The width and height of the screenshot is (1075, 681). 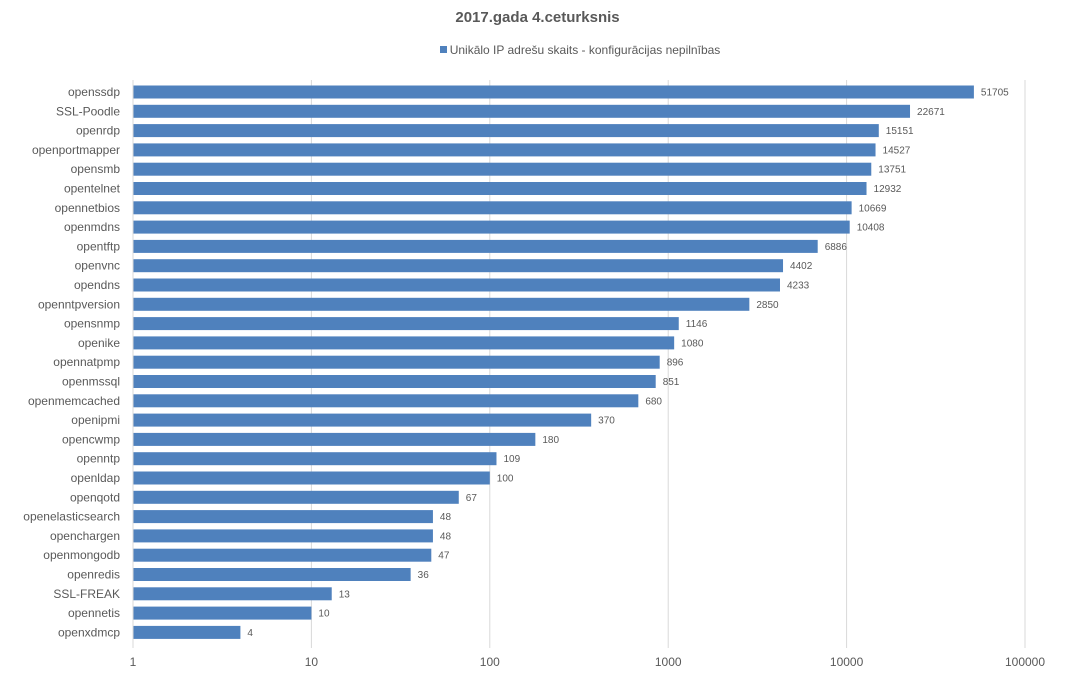 What do you see at coordinates (798, 286) in the screenshot?
I see `data-label: 4233` at bounding box center [798, 286].